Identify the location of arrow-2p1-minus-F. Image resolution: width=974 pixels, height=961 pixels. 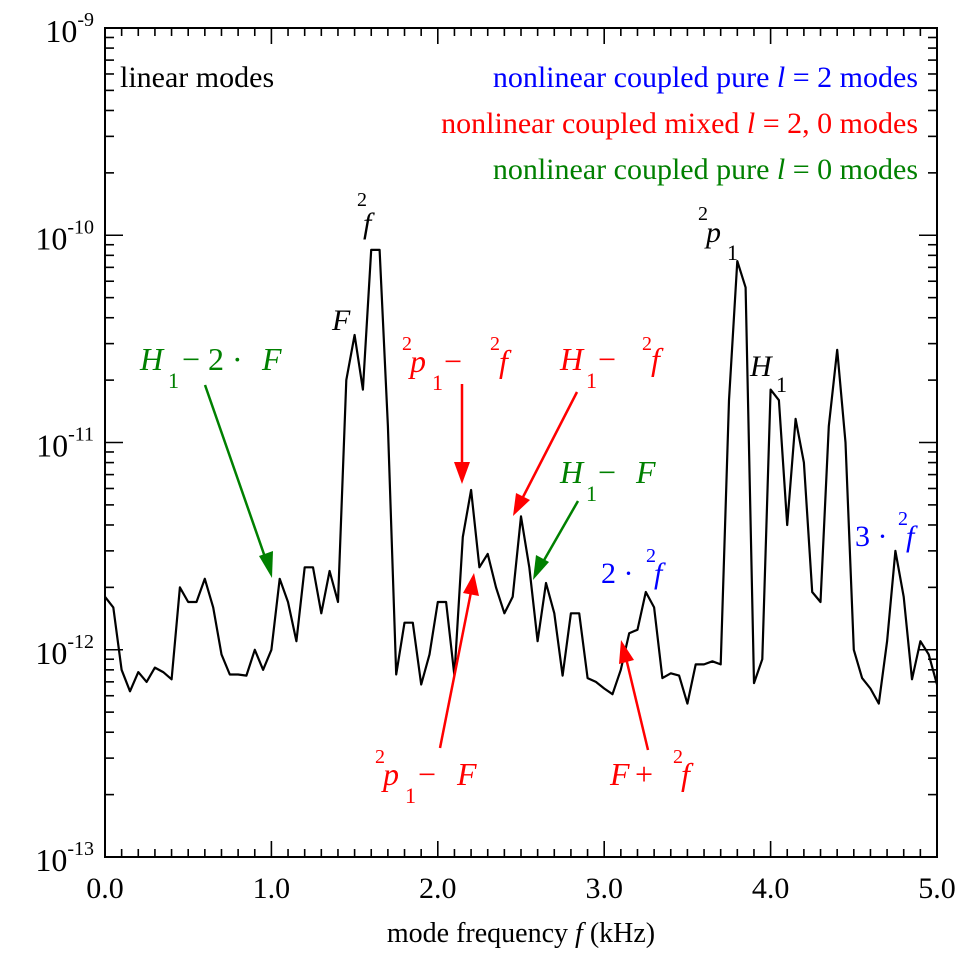
(458, 661).